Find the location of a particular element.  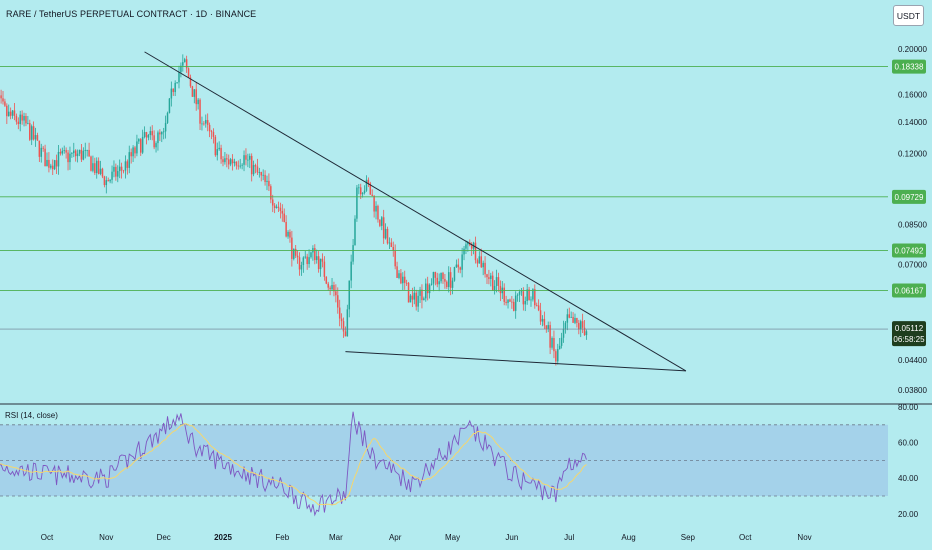

currency-button: USDT is located at coordinates (908, 15).